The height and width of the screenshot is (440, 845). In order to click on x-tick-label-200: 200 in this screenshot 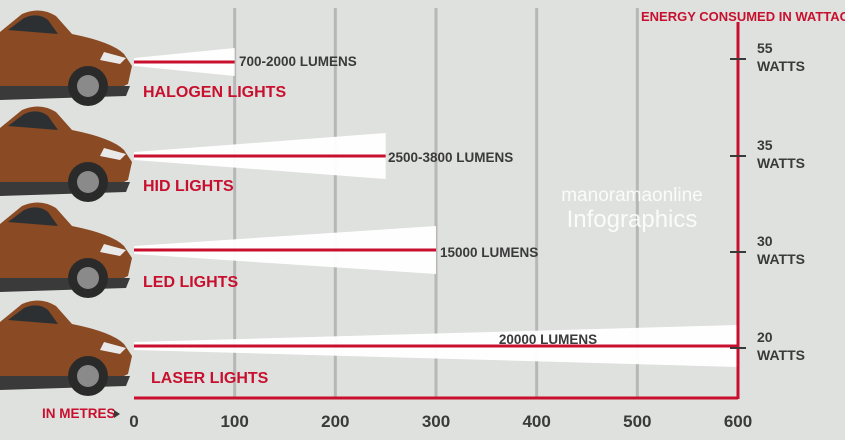, I will do `click(335, 421)`.